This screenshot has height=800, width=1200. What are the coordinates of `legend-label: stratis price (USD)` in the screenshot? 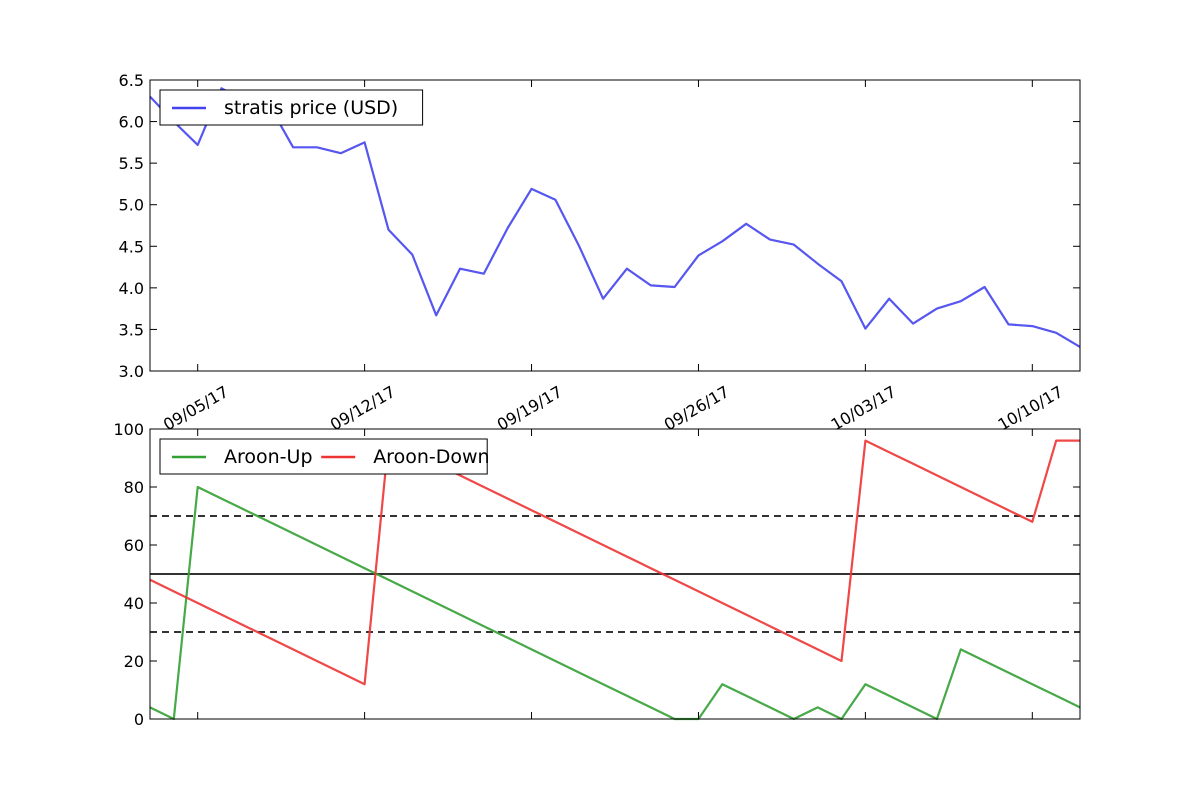 It's located at (311, 108).